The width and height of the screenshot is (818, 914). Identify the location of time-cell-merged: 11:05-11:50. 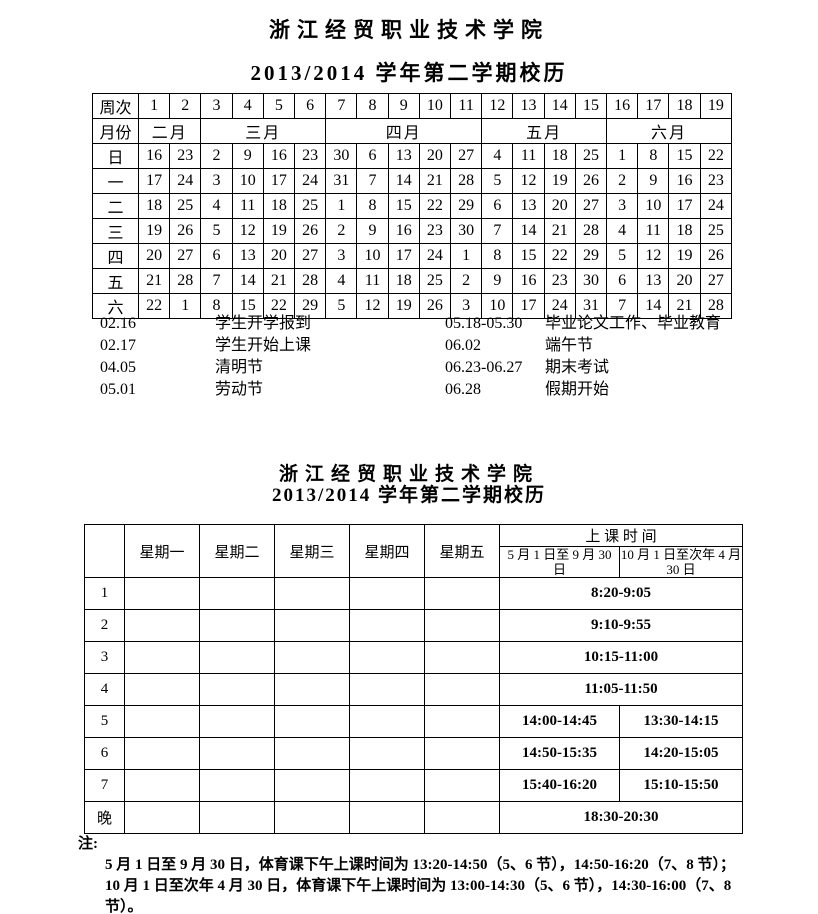
(621, 689).